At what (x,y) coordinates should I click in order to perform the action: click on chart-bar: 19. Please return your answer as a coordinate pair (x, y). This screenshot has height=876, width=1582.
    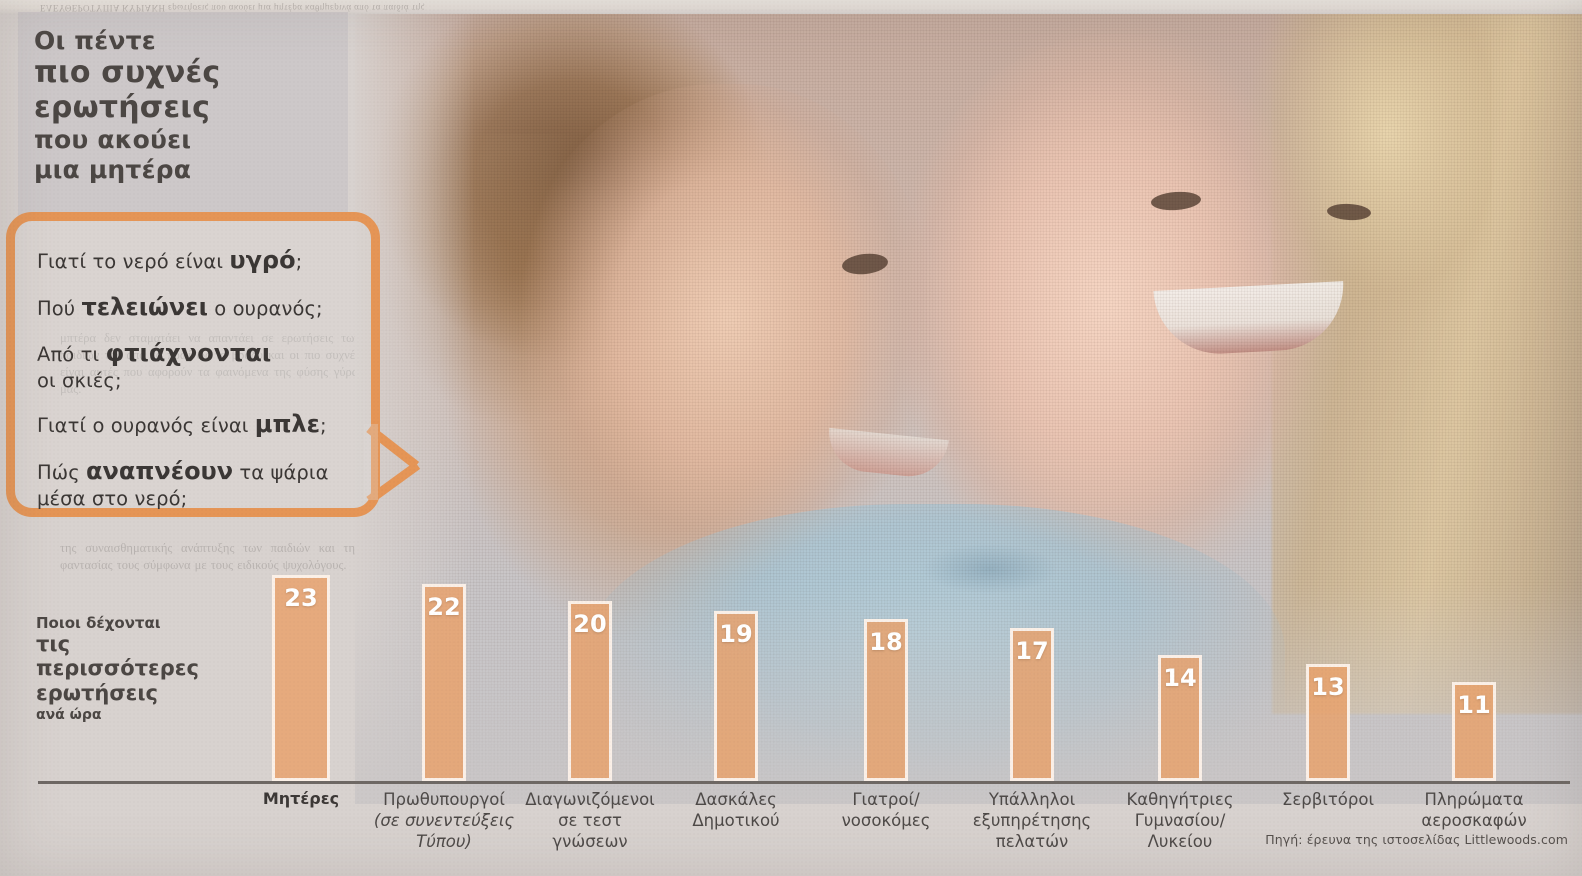
    Looking at the image, I should click on (736, 696).